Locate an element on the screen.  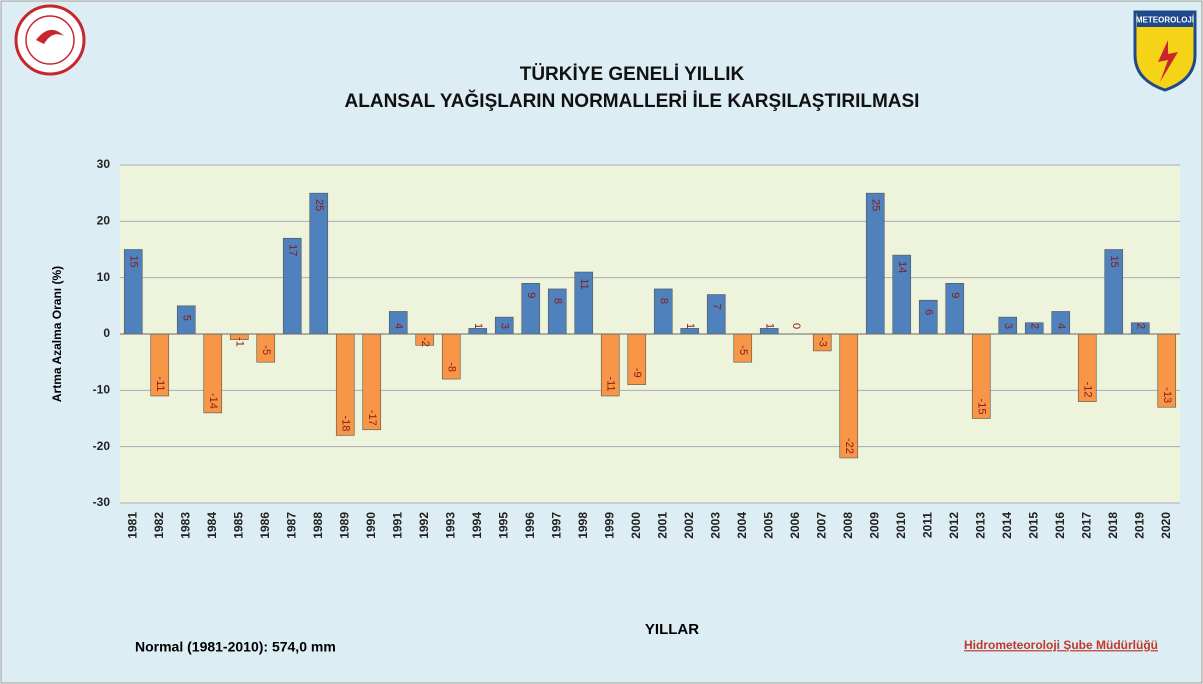
value-label: -13 is located at coordinates (1167, 395).